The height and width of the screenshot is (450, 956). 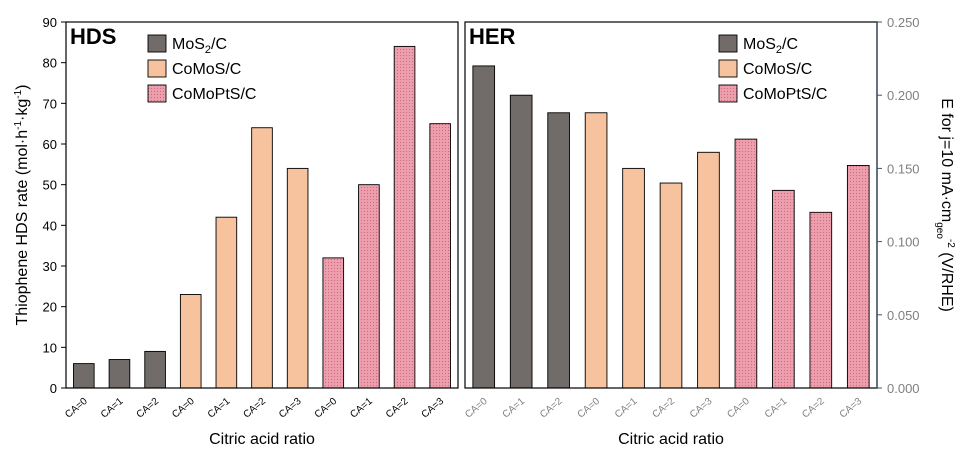 What do you see at coordinates (785, 94) in the screenshot?
I see `her-legend-label: CoMoPtS/C` at bounding box center [785, 94].